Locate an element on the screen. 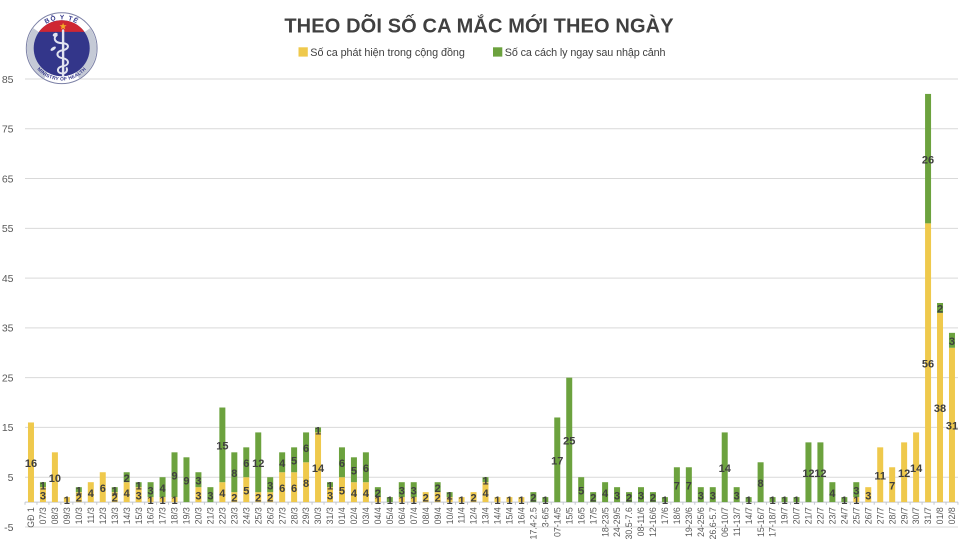  svg-text: 65 is located at coordinates (8, 179).